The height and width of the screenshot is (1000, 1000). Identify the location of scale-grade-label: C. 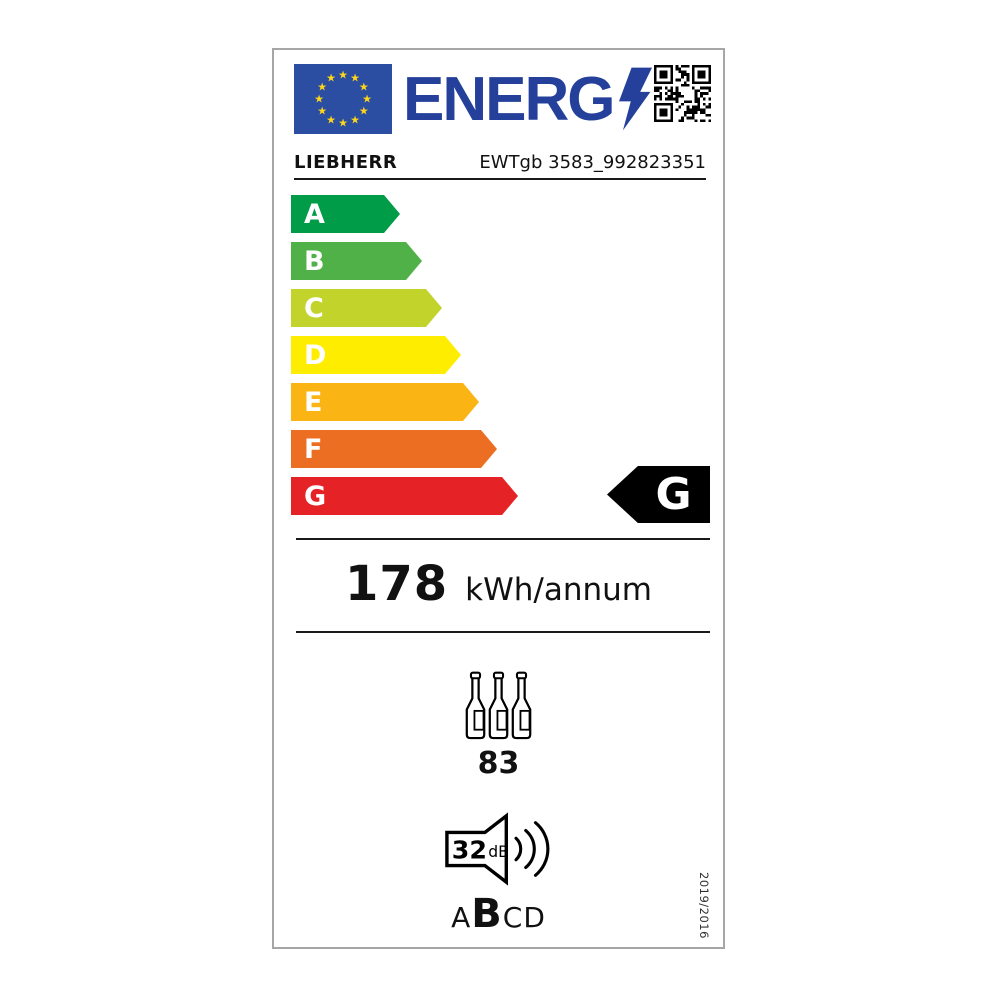
(314, 308).